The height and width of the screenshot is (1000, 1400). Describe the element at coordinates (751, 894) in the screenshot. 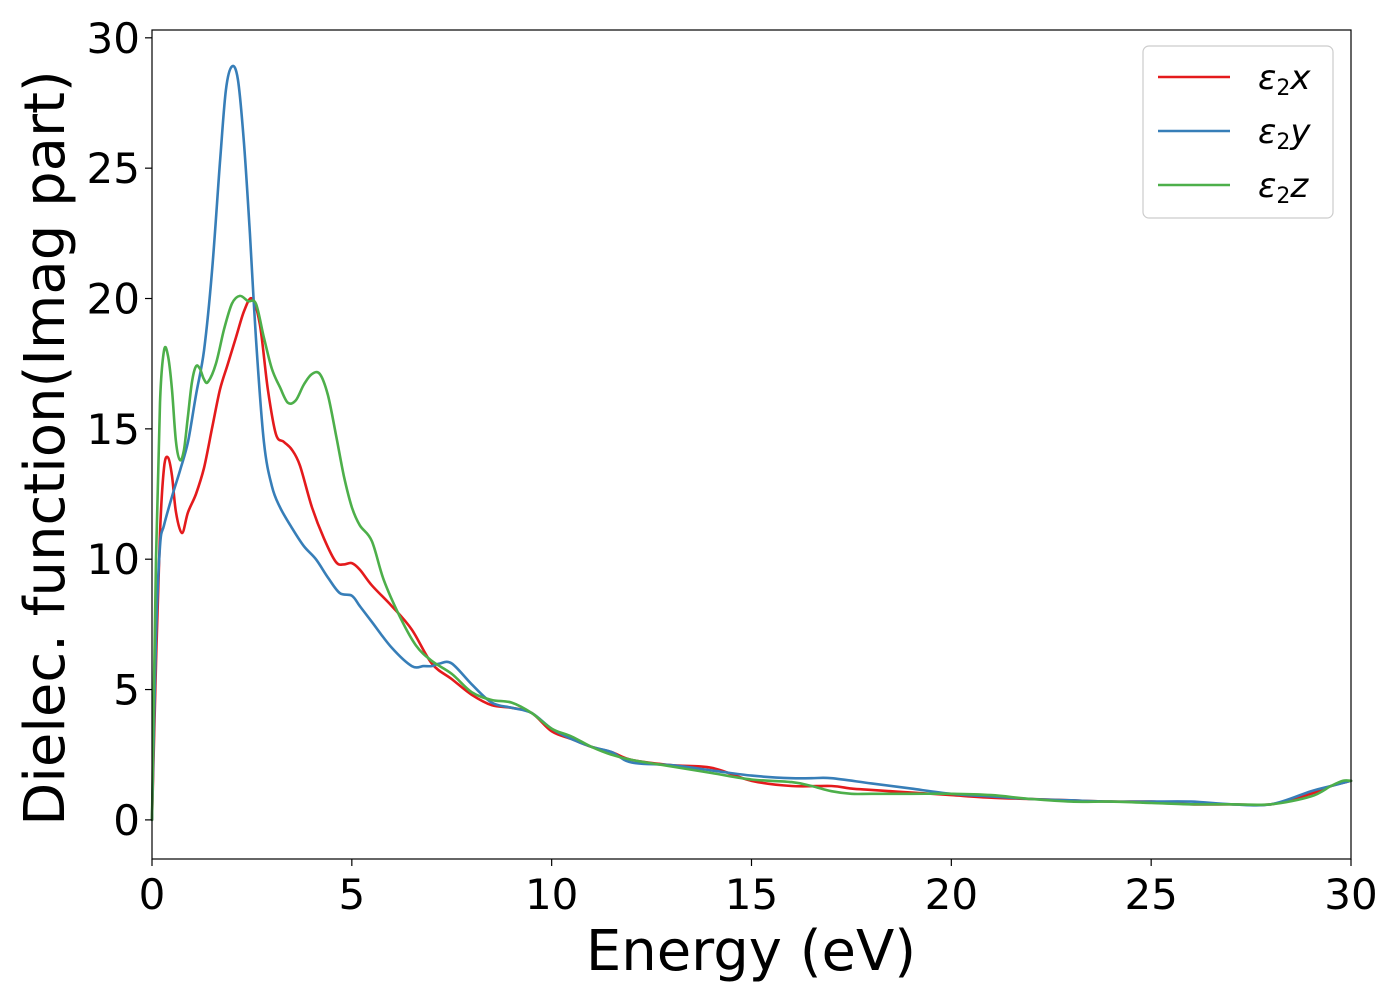

I see `x-tick-label: 15` at that location.